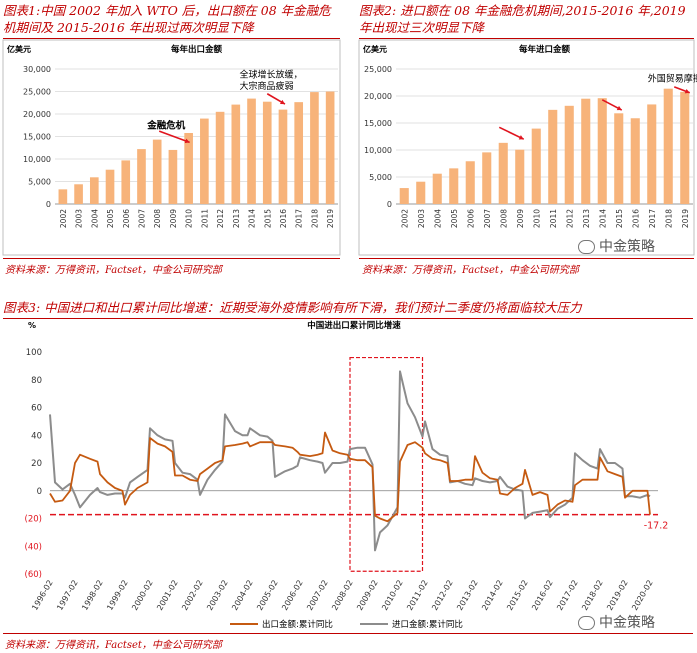 Image resolution: width=697 pixels, height=653 pixels. Describe the element at coordinates (167, 595) in the screenshot. I see `x-tick-label: 2001-02` at that location.